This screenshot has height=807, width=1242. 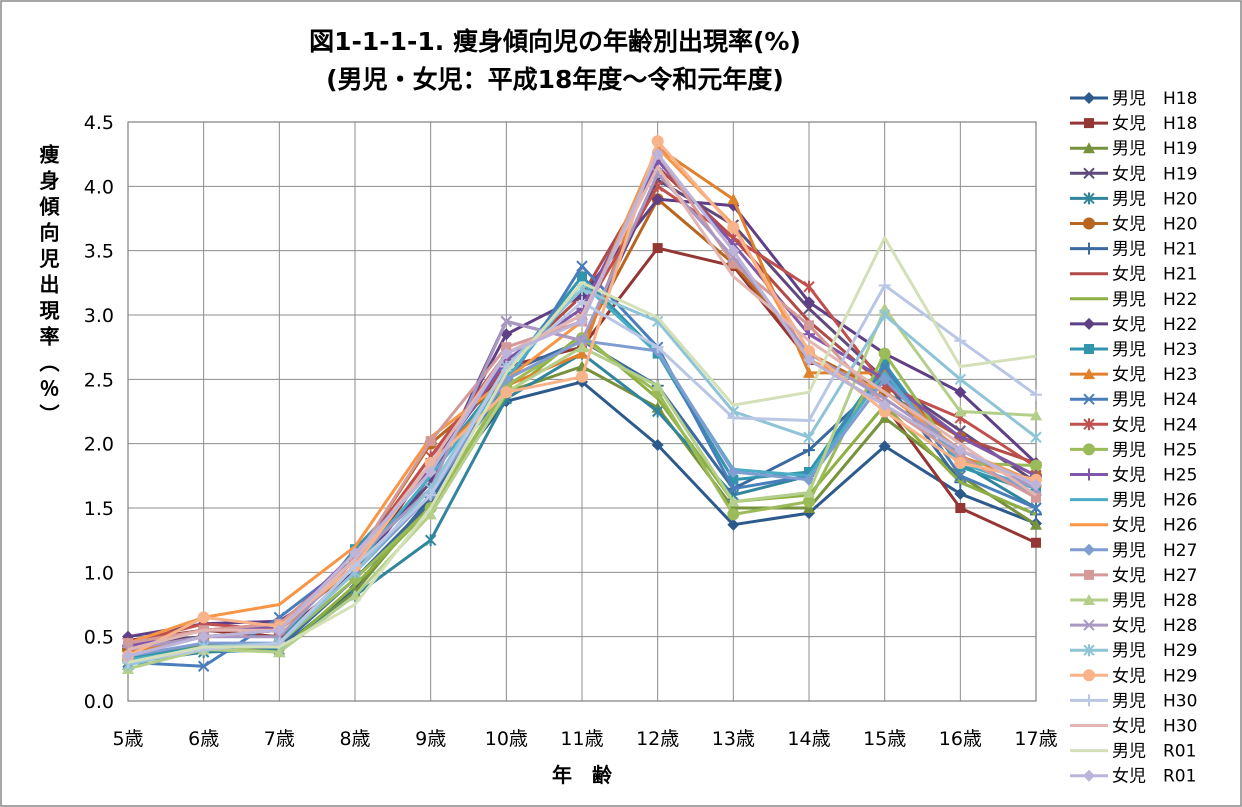 I want to click on x-tick-label: 17歳, so click(x=1035, y=739).